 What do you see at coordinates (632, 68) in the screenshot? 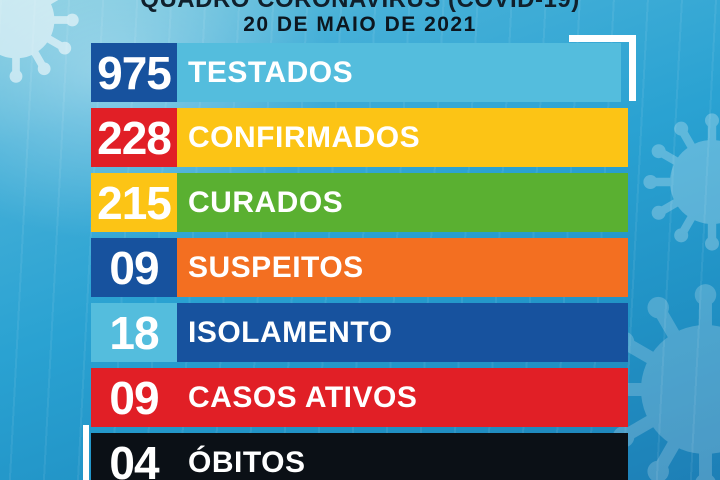
I see `corner-bracket-vertical` at bounding box center [632, 68].